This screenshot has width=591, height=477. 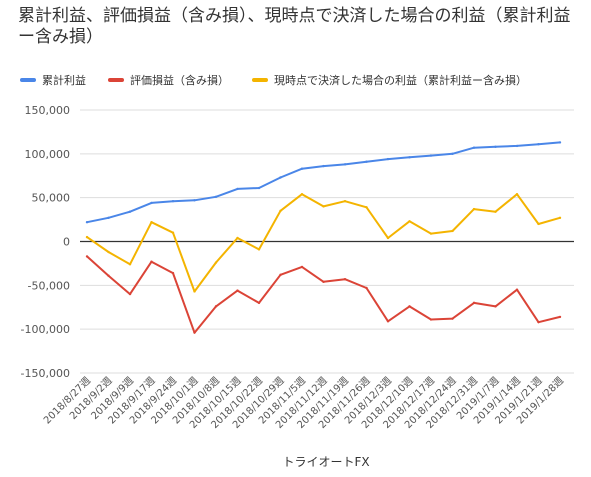 I want to click on y-tick-label: -150,000, so click(x=45, y=373).